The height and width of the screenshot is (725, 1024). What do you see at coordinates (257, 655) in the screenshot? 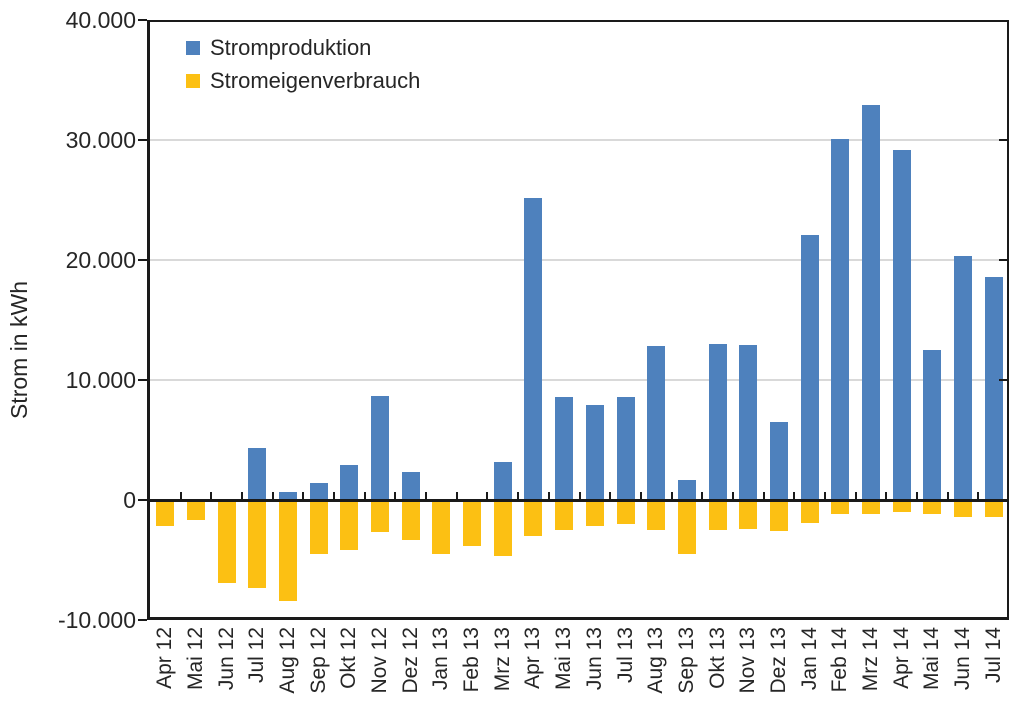
I see `x-tick-label-text: Jul 12` at bounding box center [257, 655].